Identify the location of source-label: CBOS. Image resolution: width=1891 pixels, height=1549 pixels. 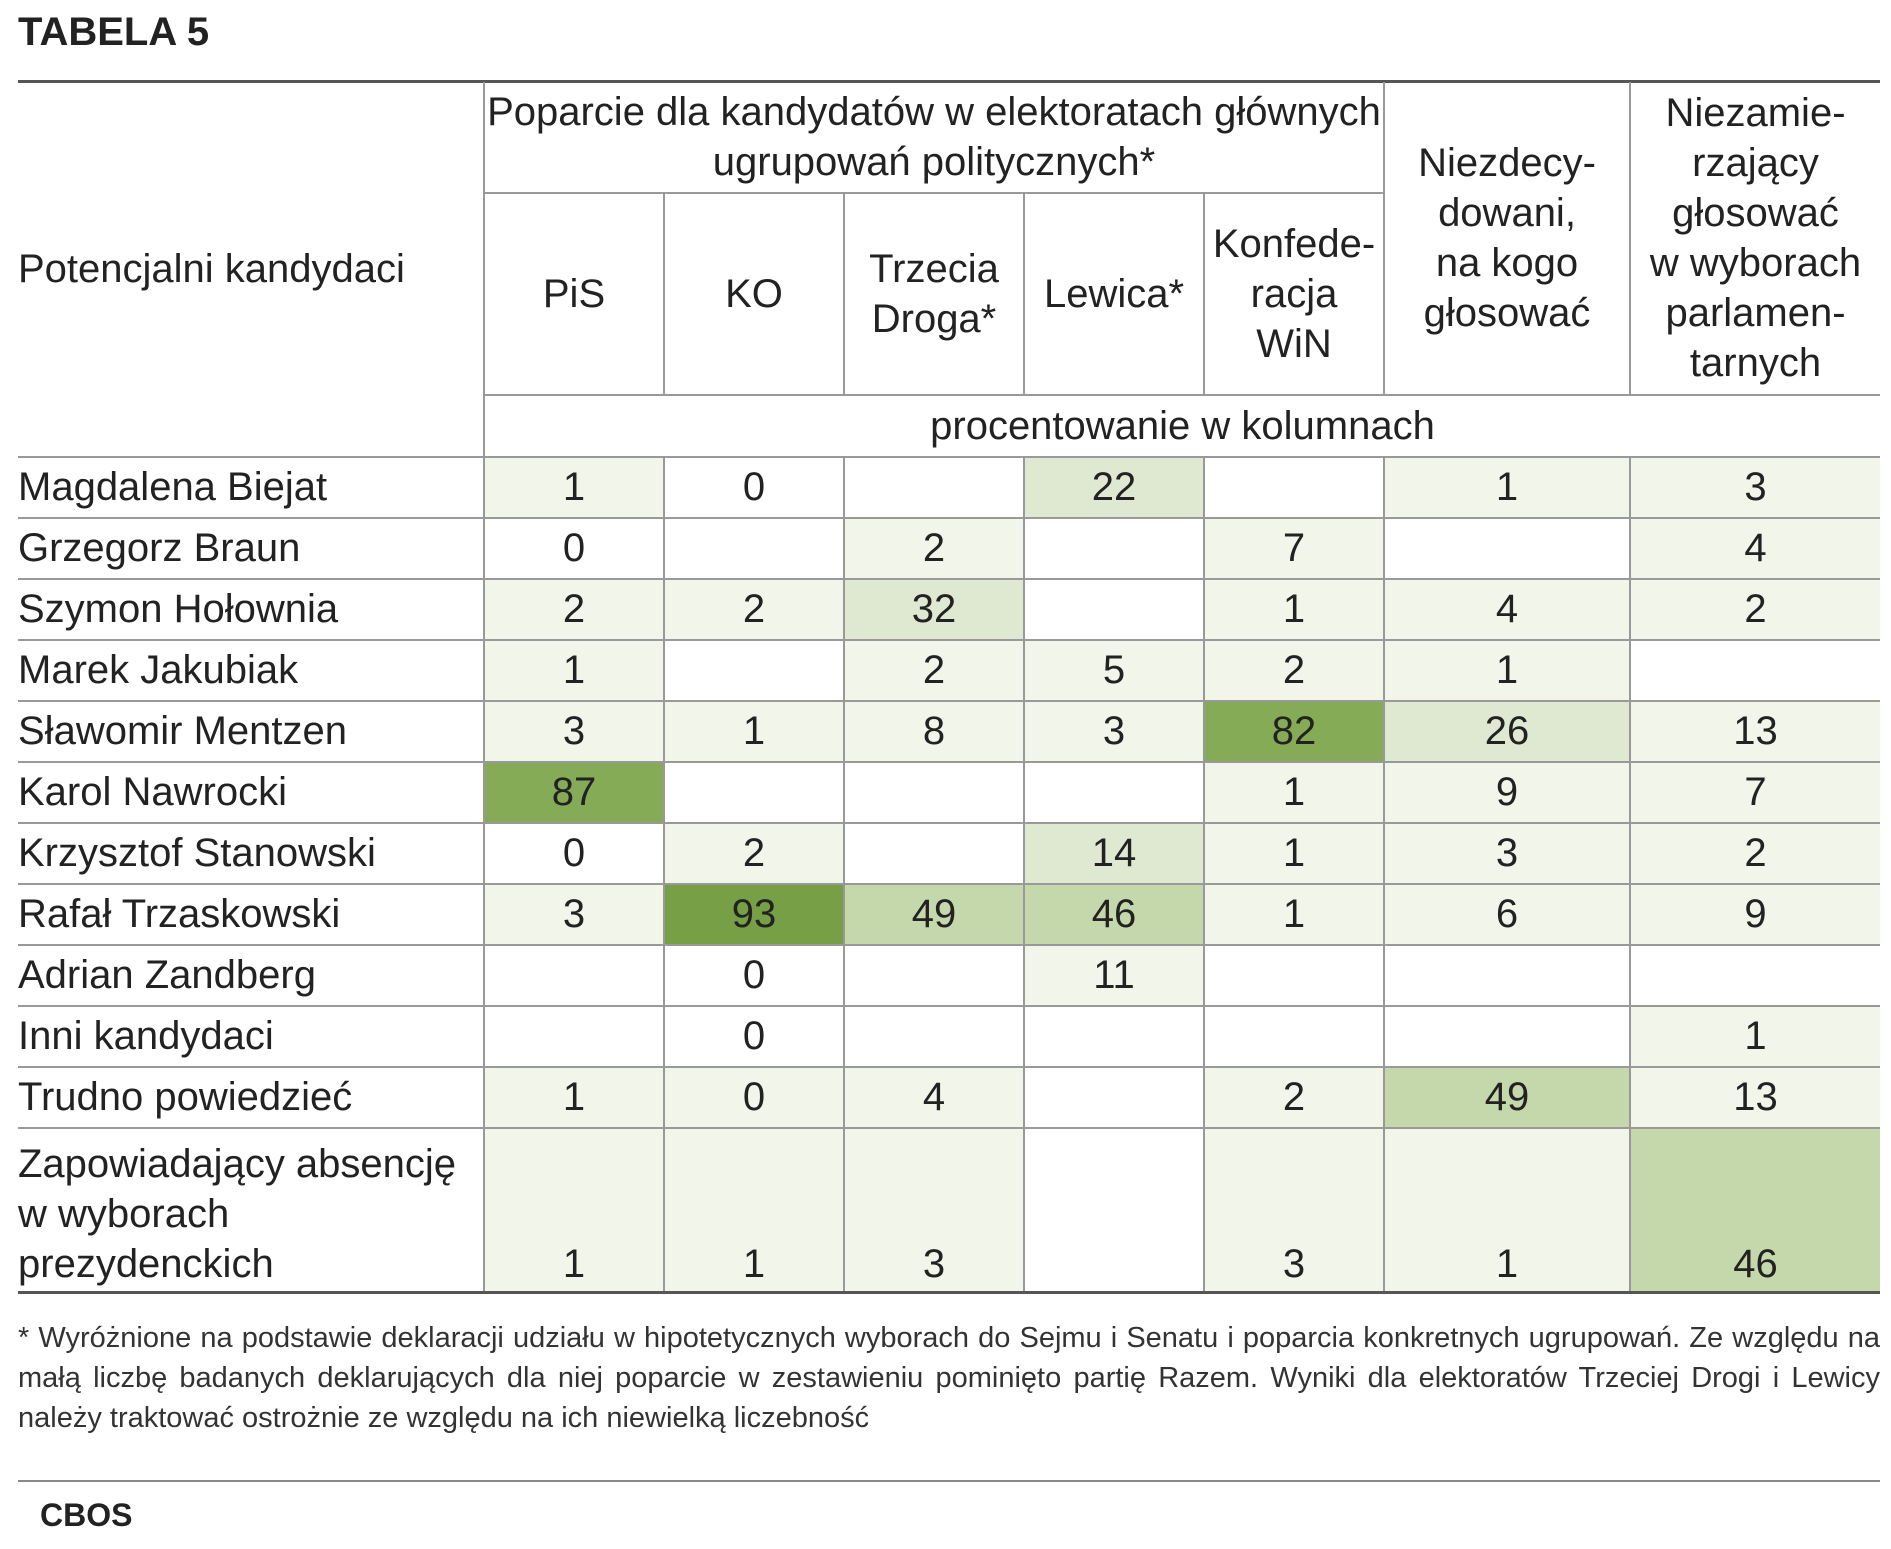
(86, 1515).